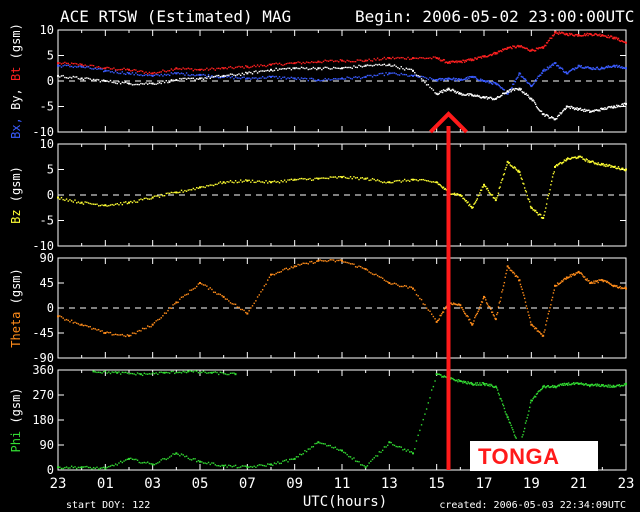  I want to click on y-axis-label-part: Bz, so click(16, 216).